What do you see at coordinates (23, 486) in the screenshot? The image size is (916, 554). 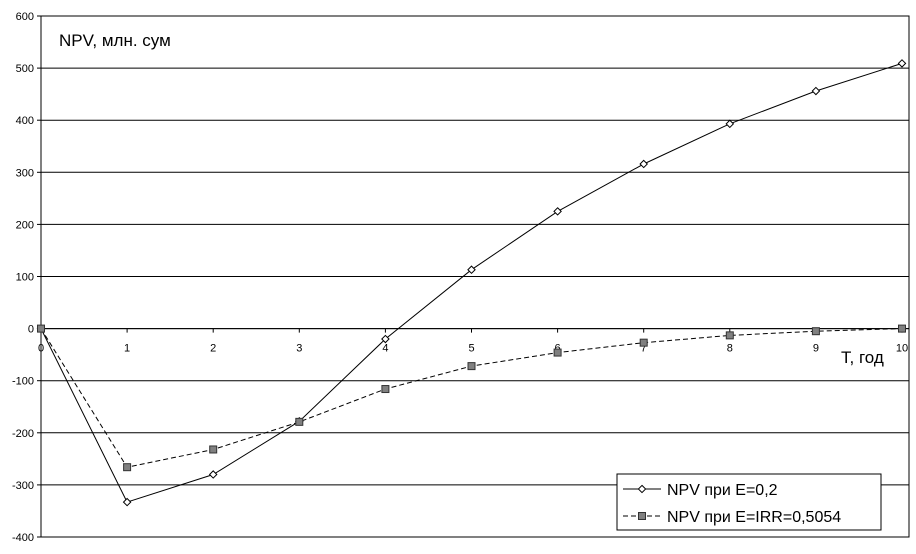 I see `y-tick-label: -300` at bounding box center [23, 486].